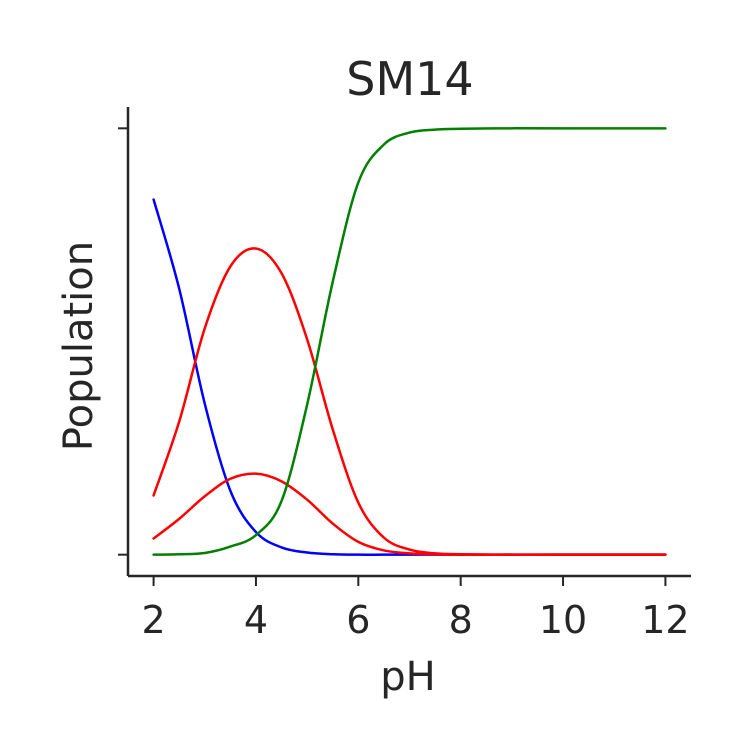 Image resolution: width=750 pixels, height=750 pixels. Describe the element at coordinates (153, 620) in the screenshot. I see `x-tick-label-2: 2` at that location.